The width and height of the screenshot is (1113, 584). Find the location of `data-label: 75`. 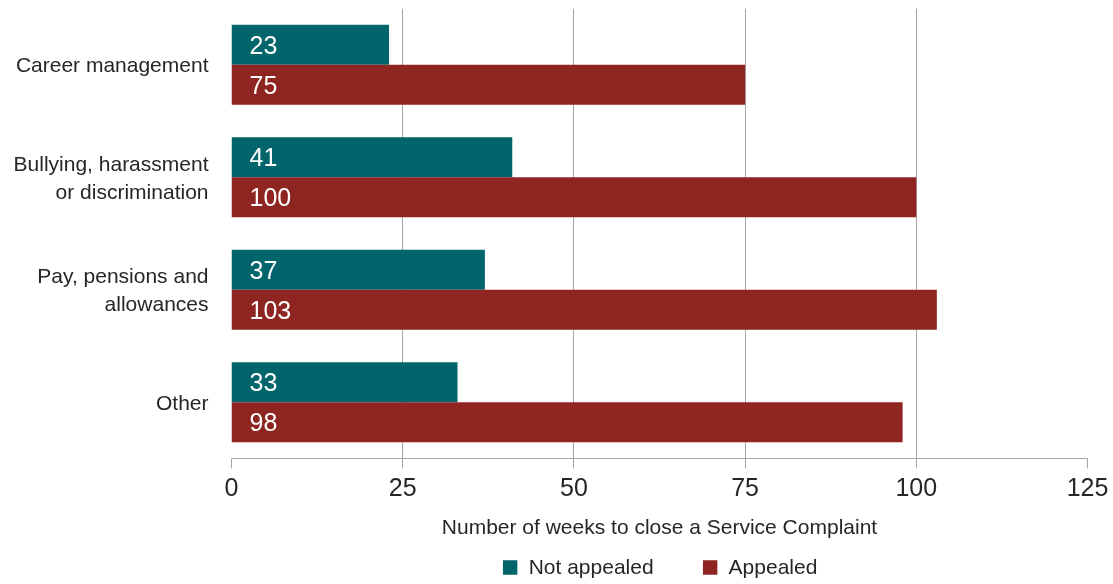

data-label: 75 is located at coordinates (263, 84).